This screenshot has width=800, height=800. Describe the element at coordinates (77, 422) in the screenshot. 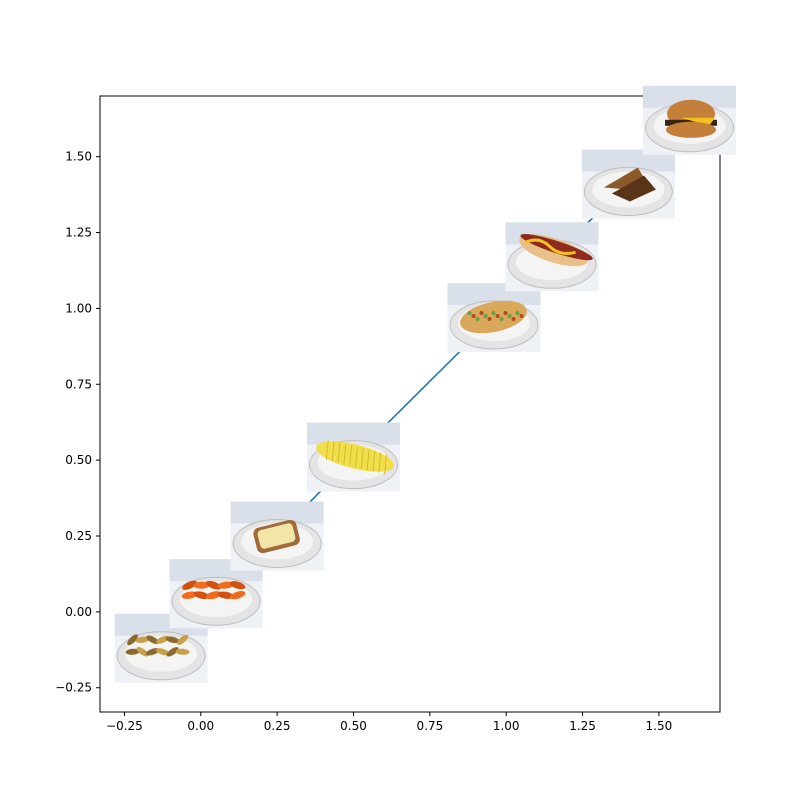

I see `y-axis: −0.25 0.00 0.25 0.50 0.75 1.00 1.25 1.50` at that location.